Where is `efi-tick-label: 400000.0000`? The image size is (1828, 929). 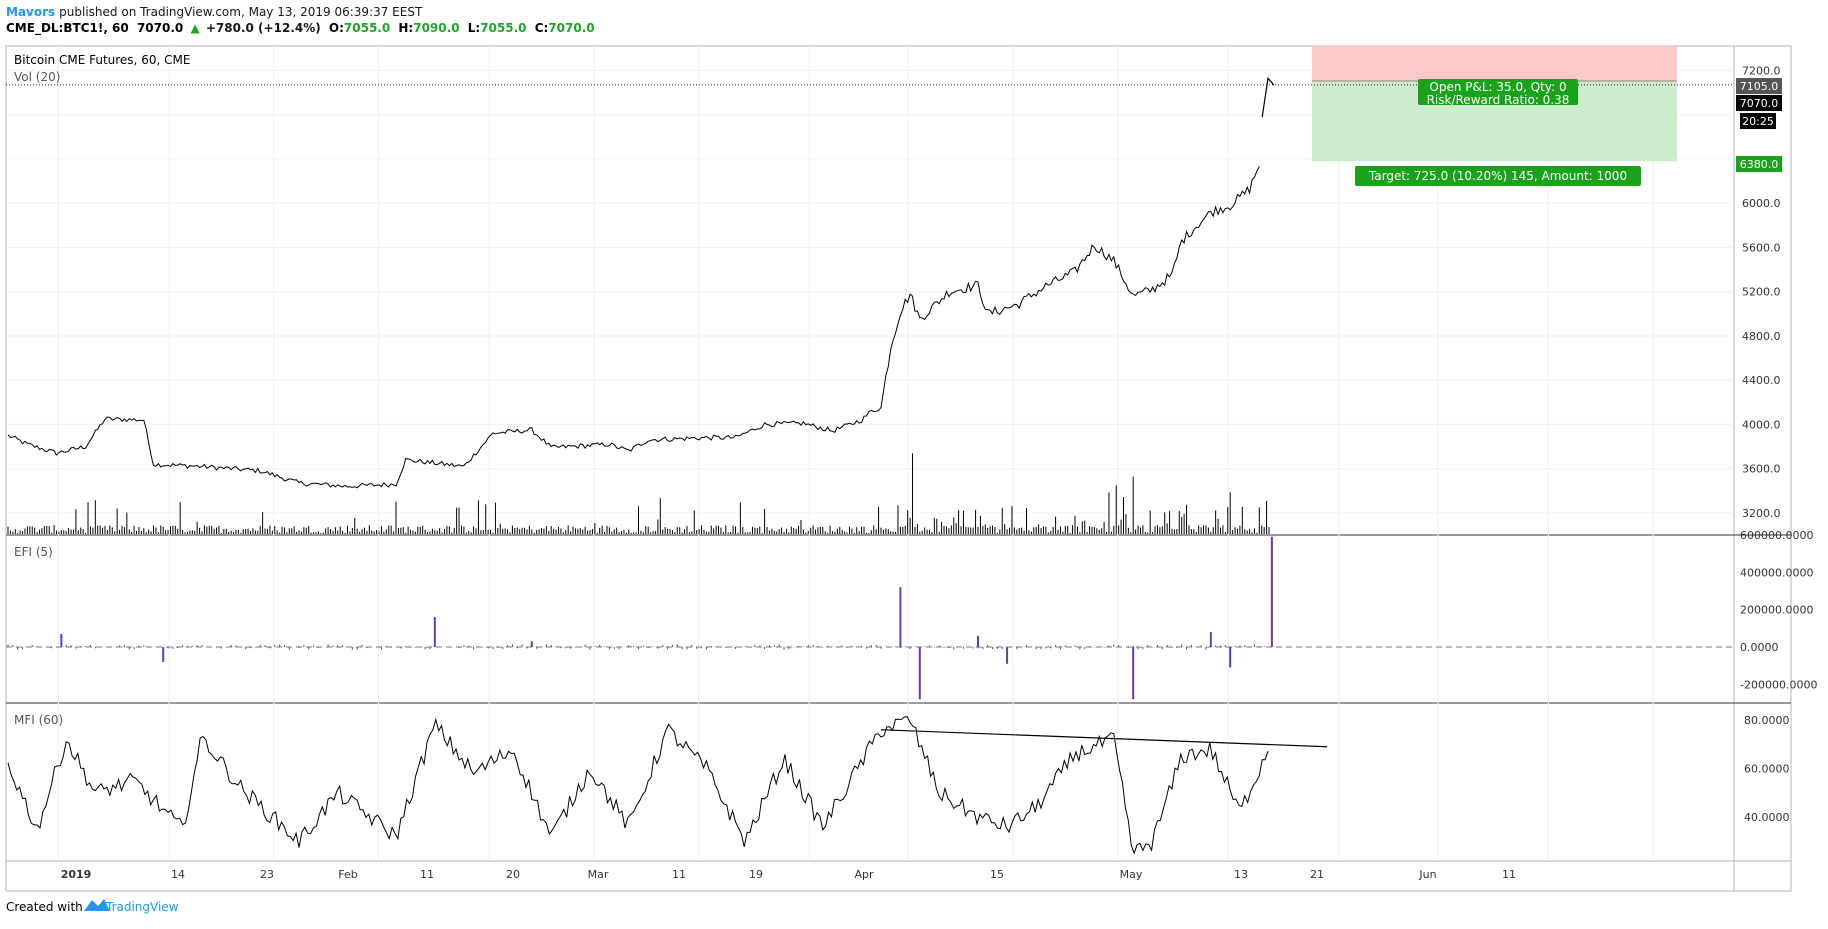 efi-tick-label: 400000.0000 is located at coordinates (1776, 572).